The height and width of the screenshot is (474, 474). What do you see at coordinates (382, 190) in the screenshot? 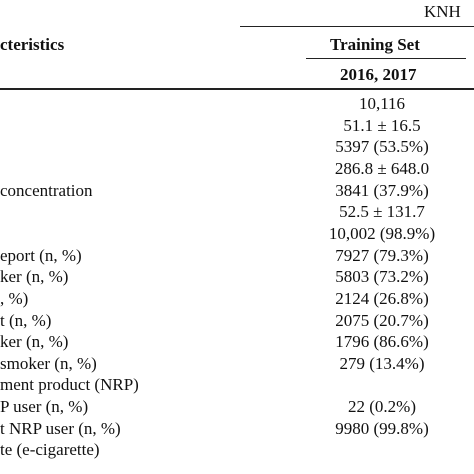
I see `row-value: 3841 (37.9%)` at bounding box center [382, 190].